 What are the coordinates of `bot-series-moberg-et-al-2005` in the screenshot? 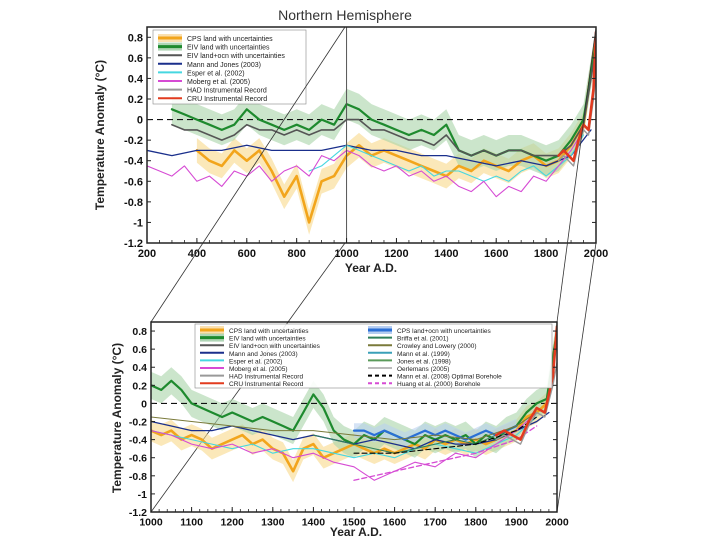 It's located at (344, 446).